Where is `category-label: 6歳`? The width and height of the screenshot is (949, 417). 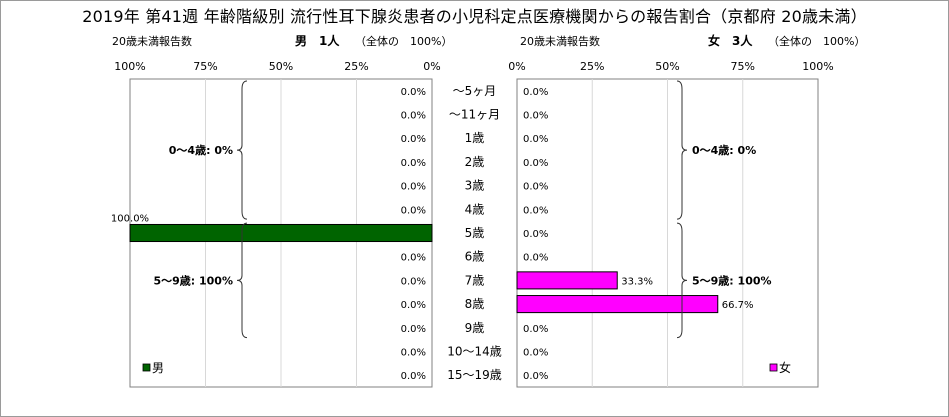 category-label: 6歳 is located at coordinates (475, 257).